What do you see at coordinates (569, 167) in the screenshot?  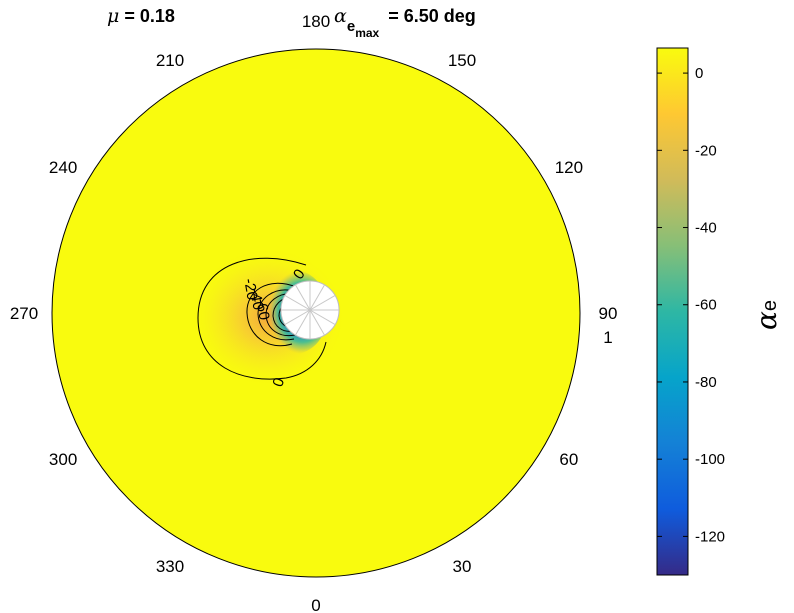 I see `angular-tick-label: 120` at bounding box center [569, 167].